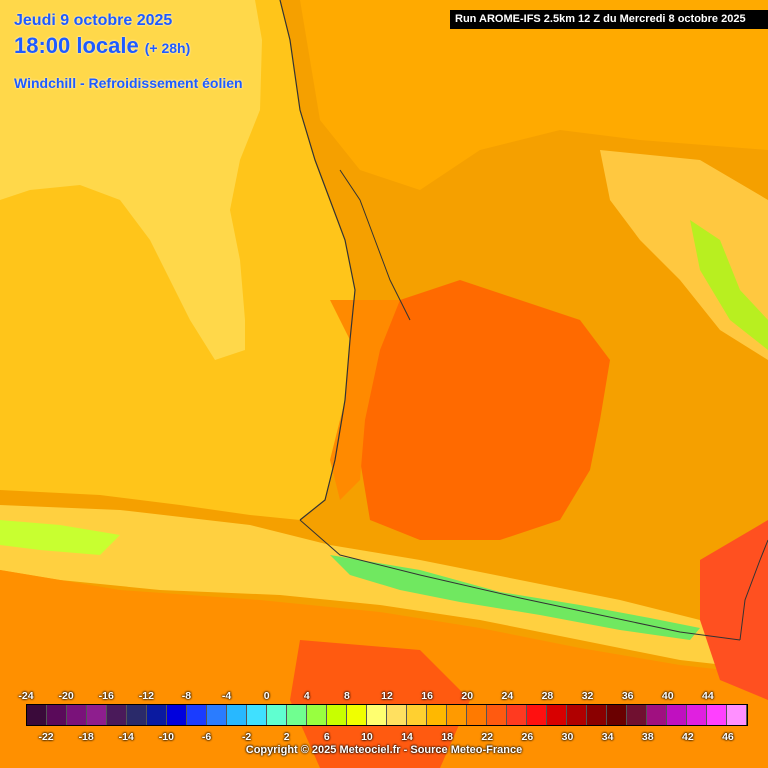  I want to click on massif-central-green, so click(729, 285).